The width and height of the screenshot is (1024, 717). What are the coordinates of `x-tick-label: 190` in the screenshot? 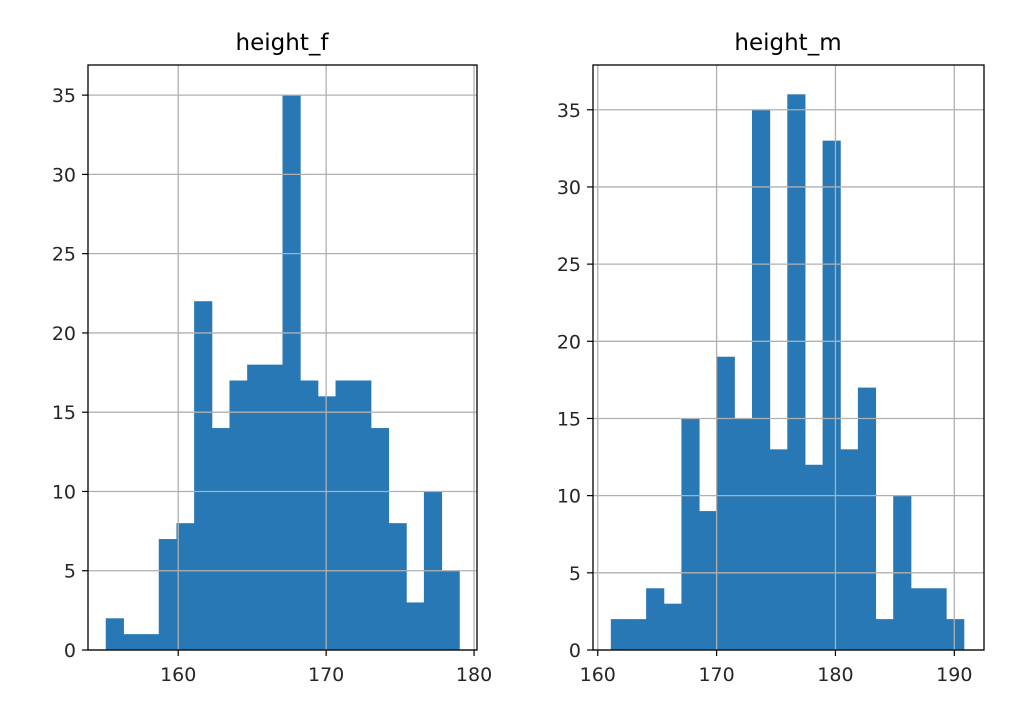 It's located at (954, 675).